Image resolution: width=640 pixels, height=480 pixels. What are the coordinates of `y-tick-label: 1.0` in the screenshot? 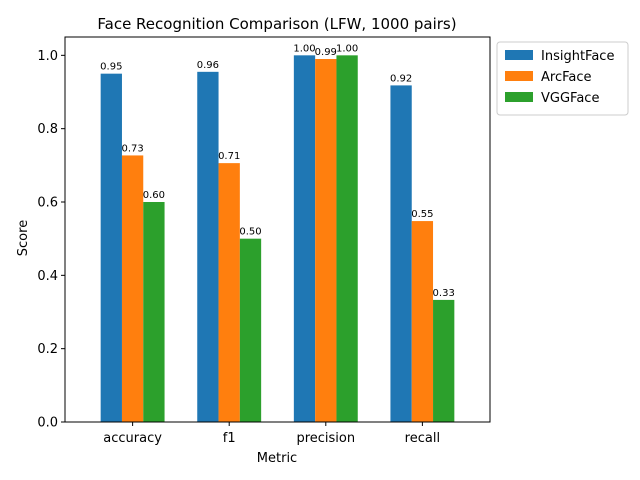 It's located at (47, 56).